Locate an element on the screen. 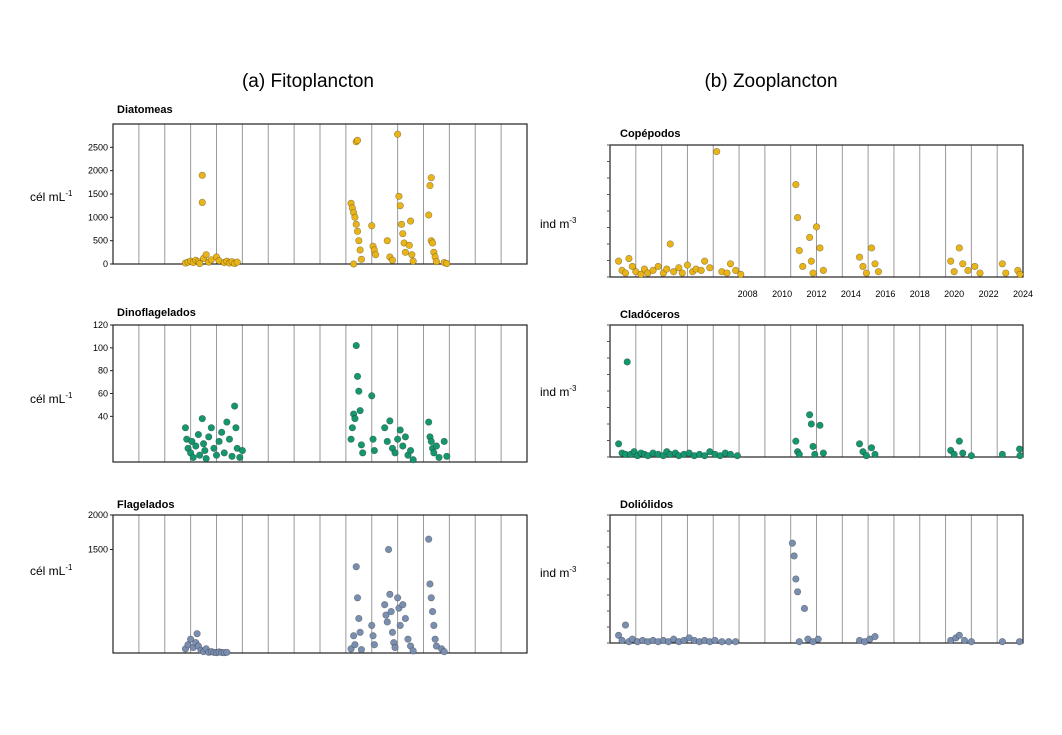 Image resolution: width=1062 pixels, height=735 pixels. title-fitoplancton: (a) Fitoplancton is located at coordinates (308, 81).